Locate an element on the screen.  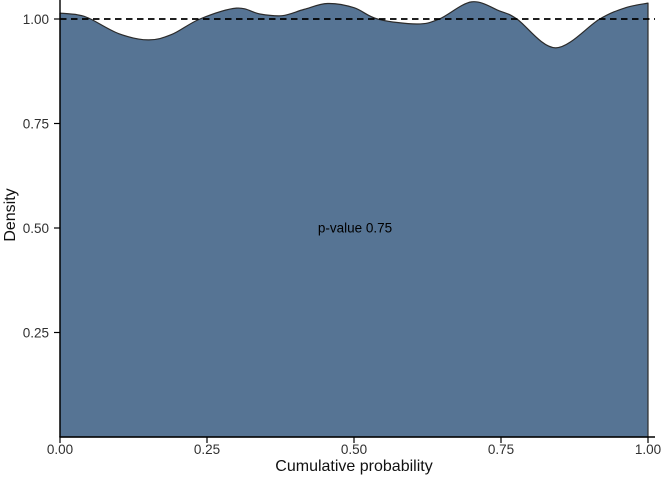
y-axis-title: Density is located at coordinates (10, 215).